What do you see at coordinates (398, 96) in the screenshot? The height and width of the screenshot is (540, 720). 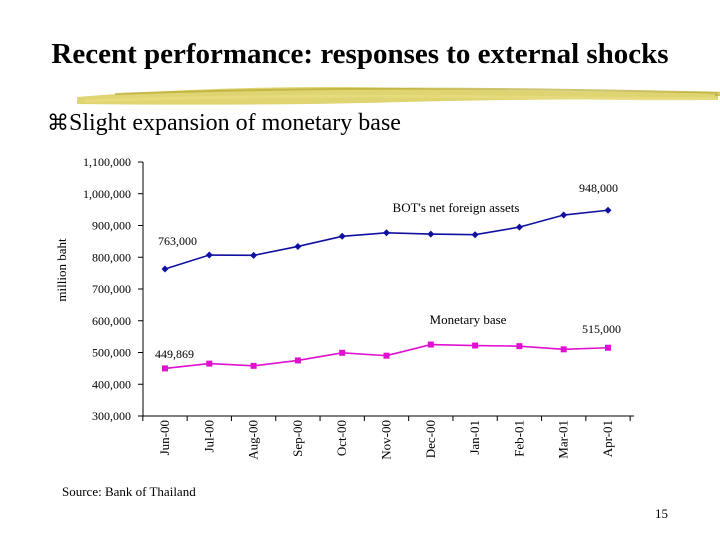 I see `brush-stroke-divider` at bounding box center [398, 96].